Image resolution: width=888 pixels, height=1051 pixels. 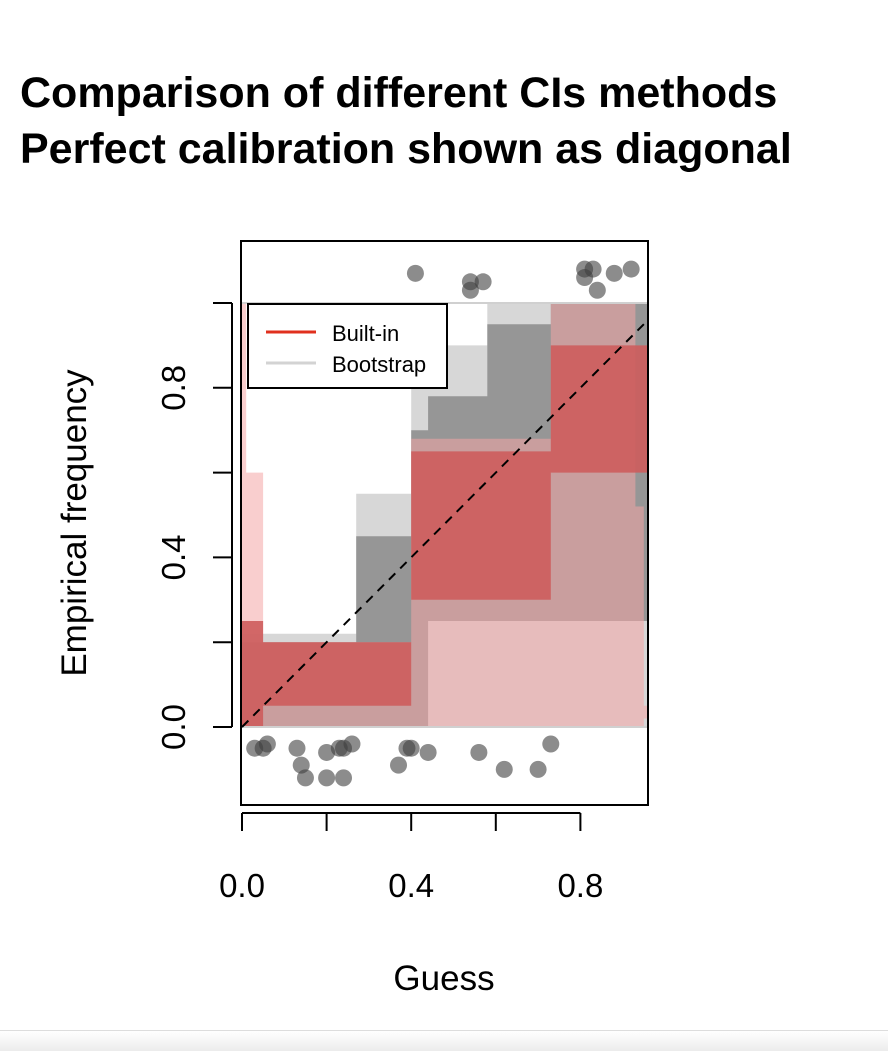 I want to click on x-axis-label: Guess, so click(x=443, y=978).